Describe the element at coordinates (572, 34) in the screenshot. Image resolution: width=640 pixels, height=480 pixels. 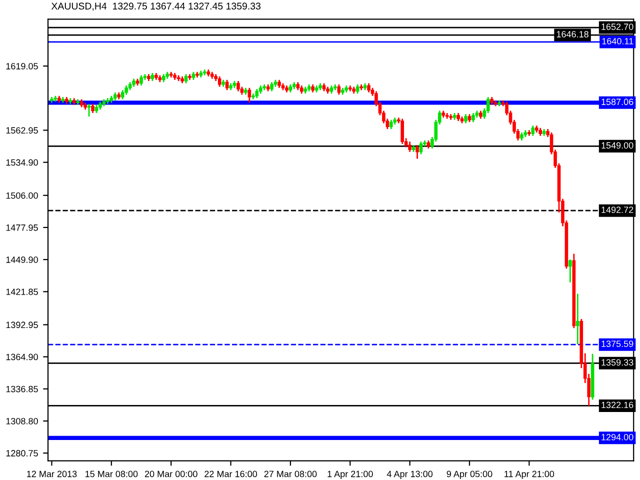
I see `ref-line-label: 1646.18` at that location.